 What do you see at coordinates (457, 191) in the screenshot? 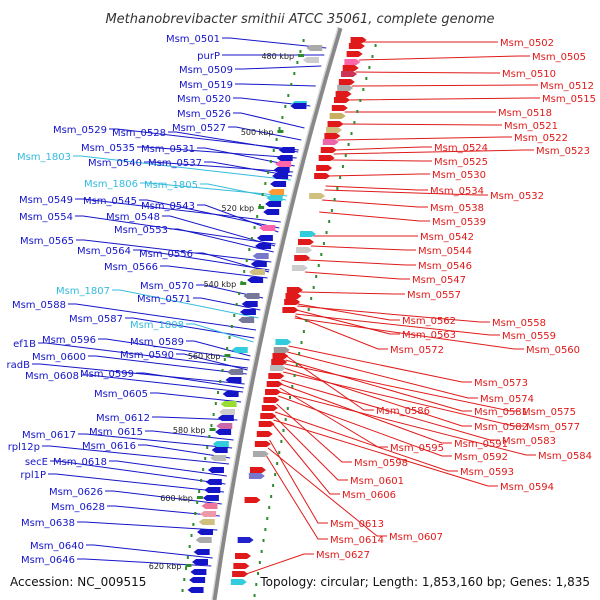
I see `gene-label-right: Msm_0534` at bounding box center [457, 191].